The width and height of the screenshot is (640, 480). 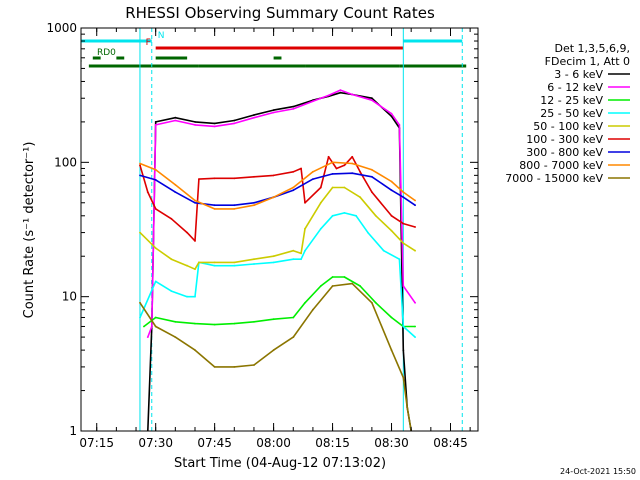 What do you see at coordinates (106, 53) in the screenshot?
I see `flag-label-rd0: RD0` at bounding box center [106, 53].